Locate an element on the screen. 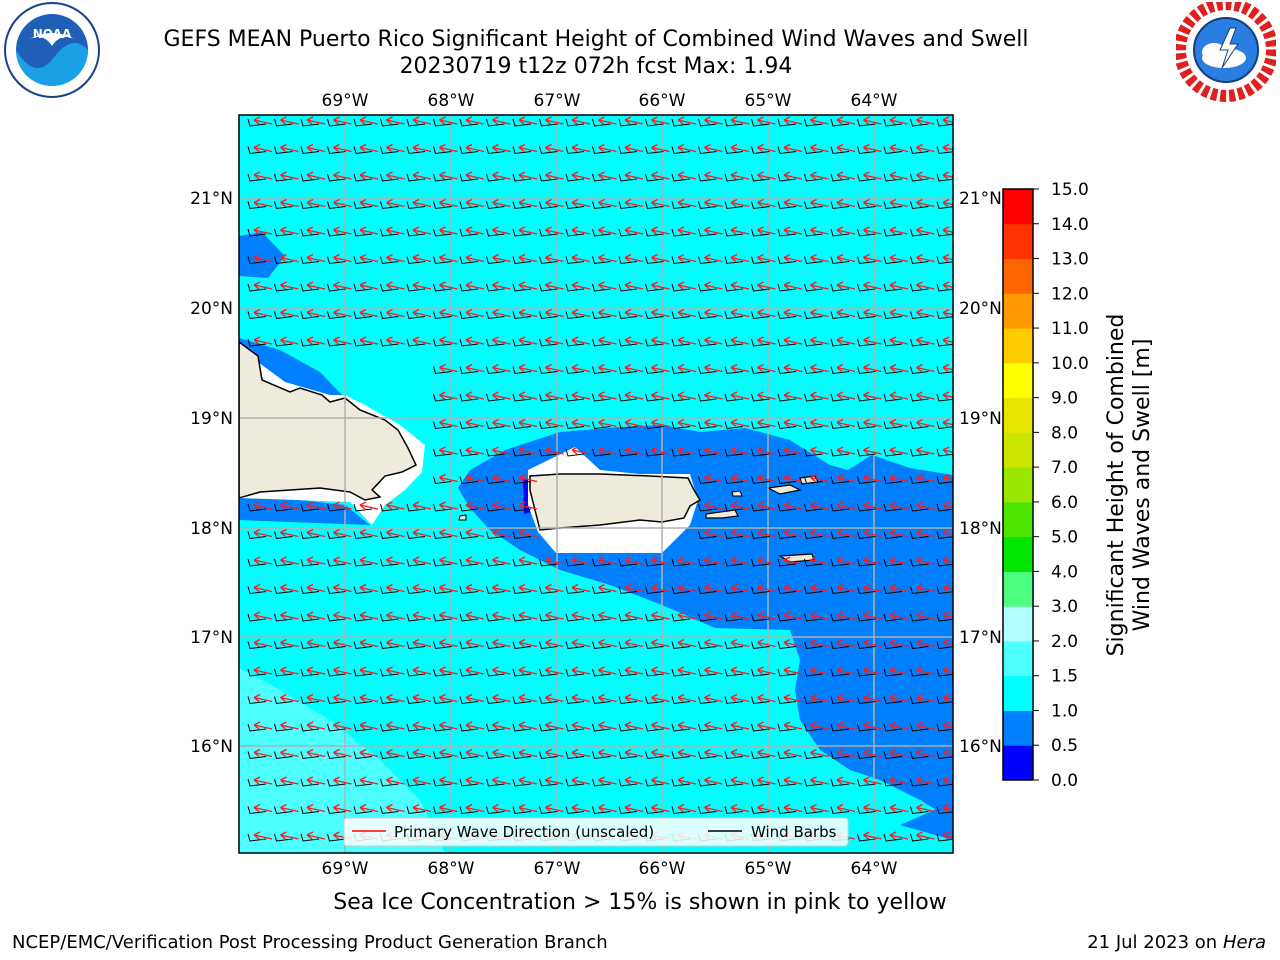 This screenshot has width=1280, height=960. colorbar-tick-label: 1.5 is located at coordinates (1064, 677).